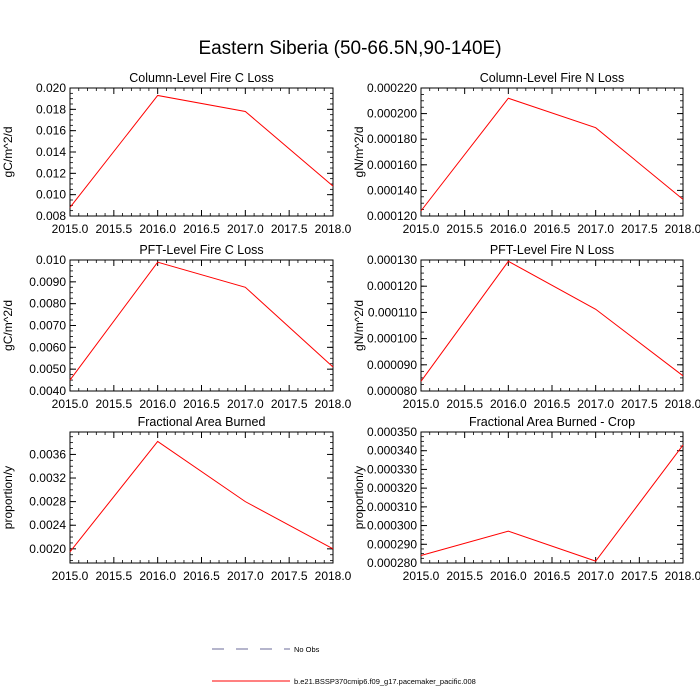 The width and height of the screenshot is (700, 700). Describe the element at coordinates (51, 173) in the screenshot. I see `y-tick-label: 0.012` at that location.